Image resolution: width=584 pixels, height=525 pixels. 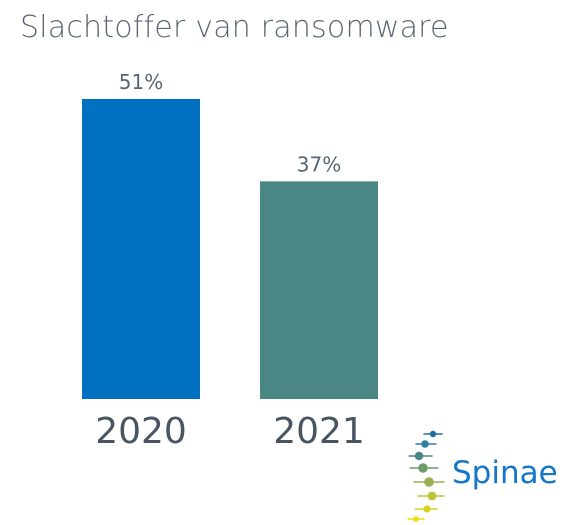 I want to click on category-label-2021: 2021, so click(x=319, y=431).